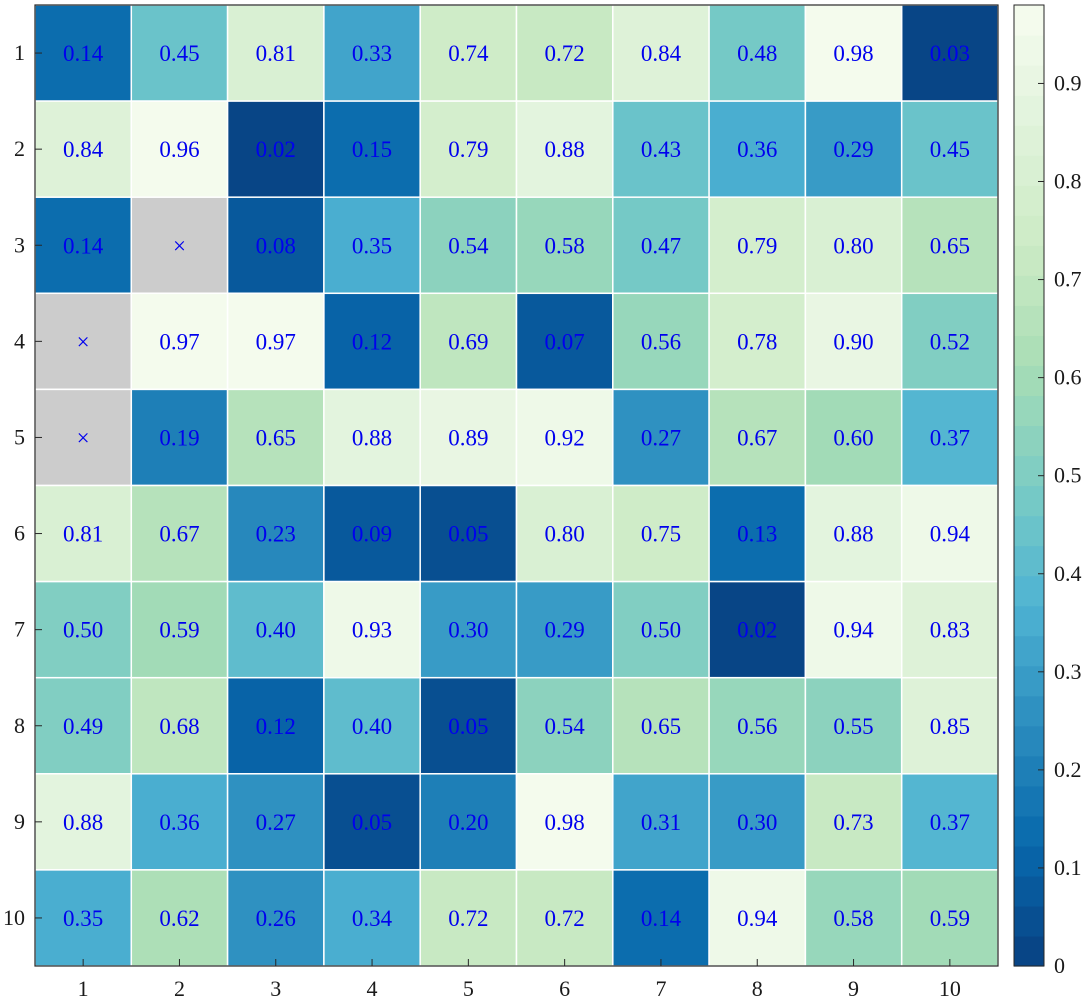 The width and height of the screenshot is (1086, 1004). What do you see at coordinates (83, 341) in the screenshot?
I see `missing-value-marker: ×` at bounding box center [83, 341].